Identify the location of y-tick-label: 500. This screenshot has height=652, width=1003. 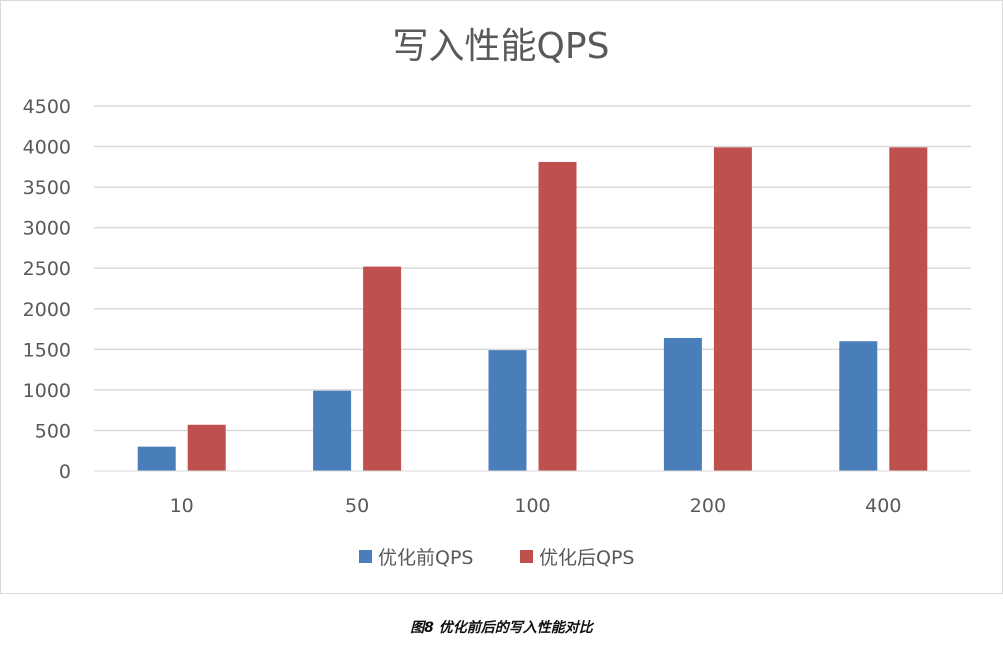
(53, 431).